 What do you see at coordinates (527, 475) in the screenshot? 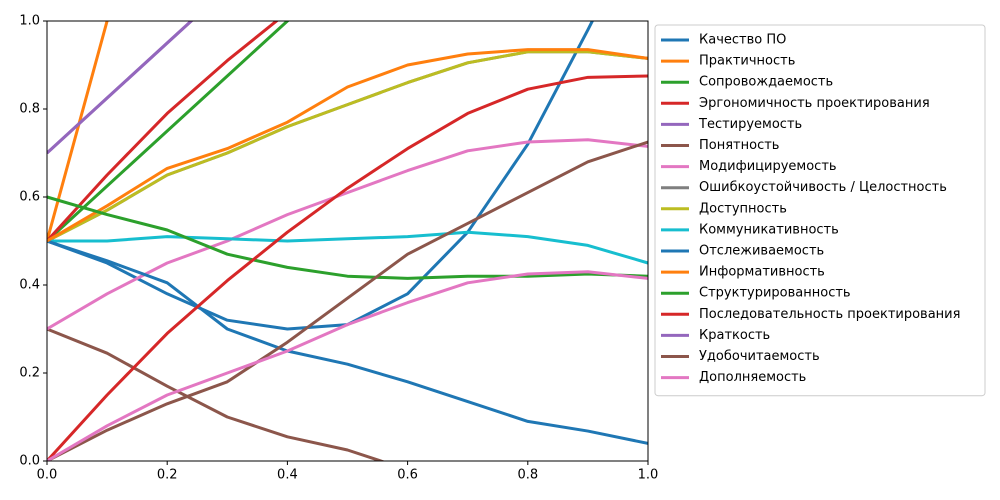
I see `x-tick-label: 0.8` at bounding box center [527, 475].